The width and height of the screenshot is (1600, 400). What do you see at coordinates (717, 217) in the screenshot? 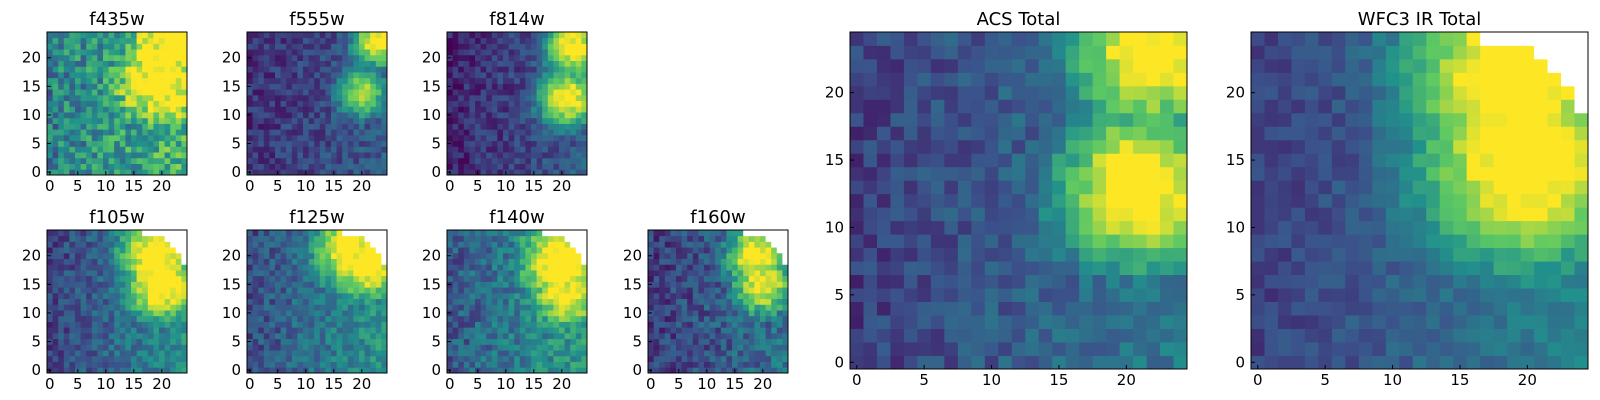
I see `panel-title: f160w` at bounding box center [717, 217].